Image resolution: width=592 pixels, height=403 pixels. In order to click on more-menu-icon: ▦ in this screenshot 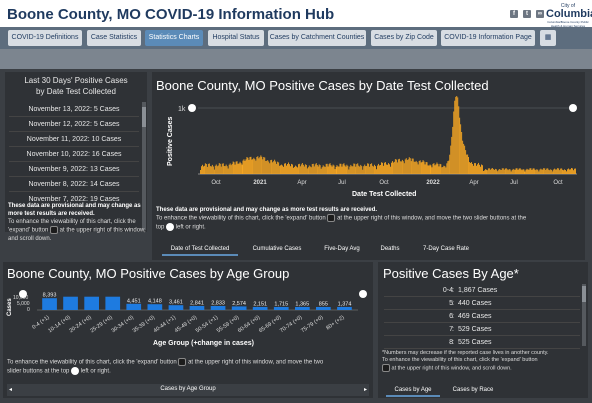, I will do `click(548, 38)`.